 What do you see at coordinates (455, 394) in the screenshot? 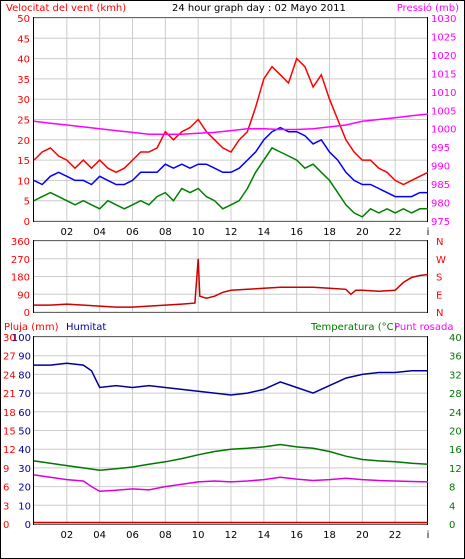
I see `temperature-y-tick: 28` at bounding box center [455, 394].